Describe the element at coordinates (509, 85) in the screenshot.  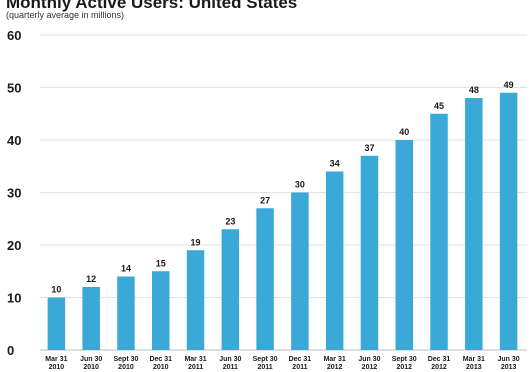
I see `data-label: 49` at that location.